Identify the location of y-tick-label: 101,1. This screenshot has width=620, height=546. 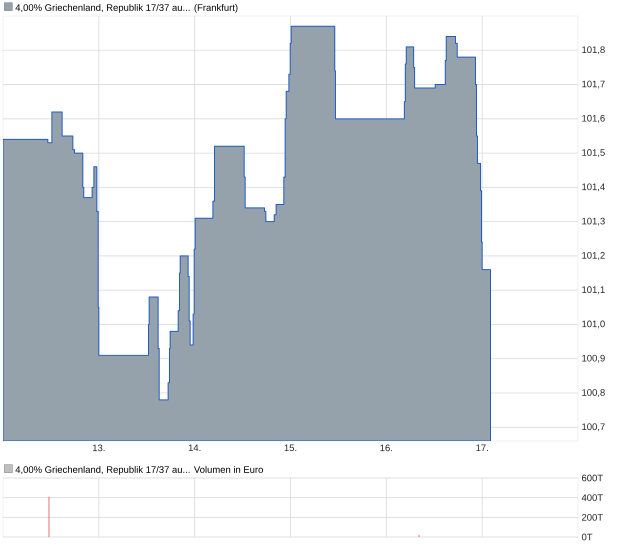
(593, 290).